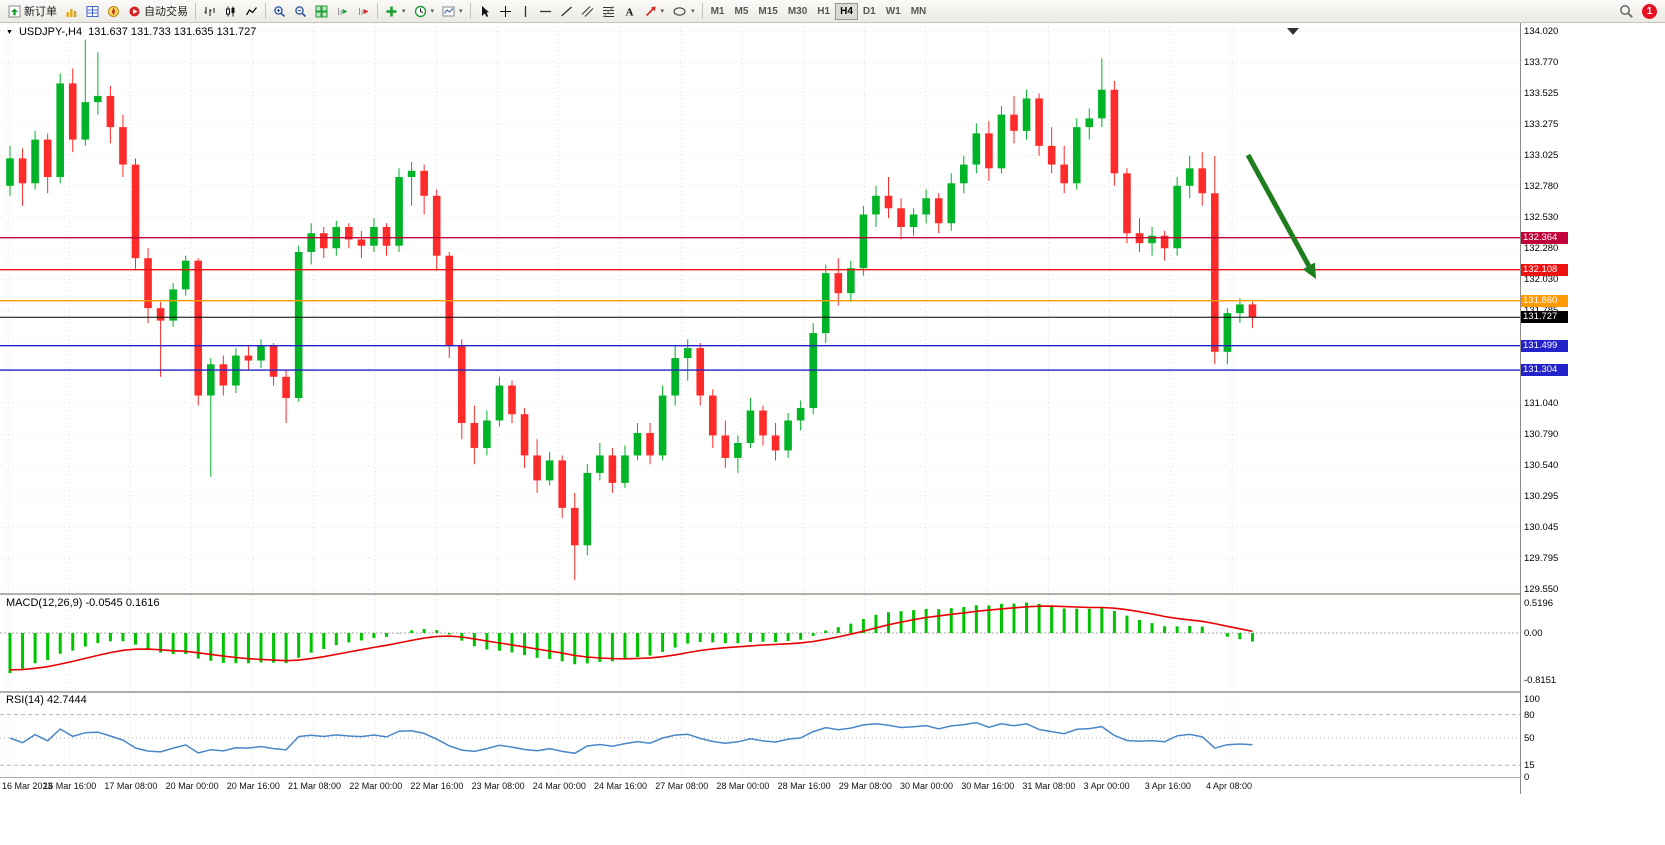 The image size is (1665, 845). What do you see at coordinates (363, 11) in the screenshot?
I see `chart-shift-button` at bounding box center [363, 11].